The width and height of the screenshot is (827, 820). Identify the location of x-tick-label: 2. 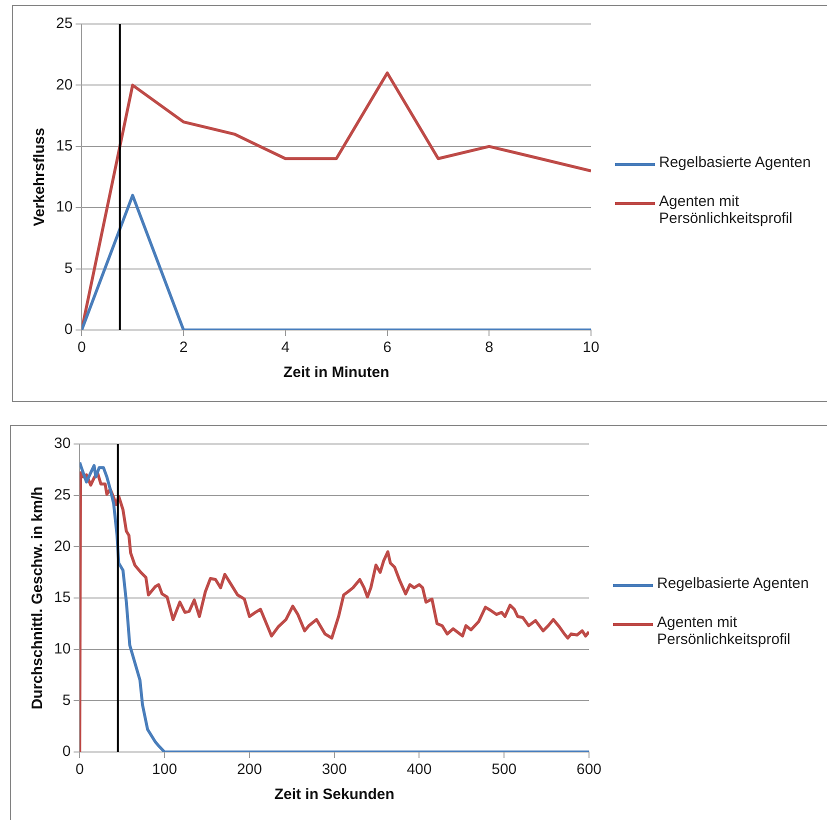
(183, 347).